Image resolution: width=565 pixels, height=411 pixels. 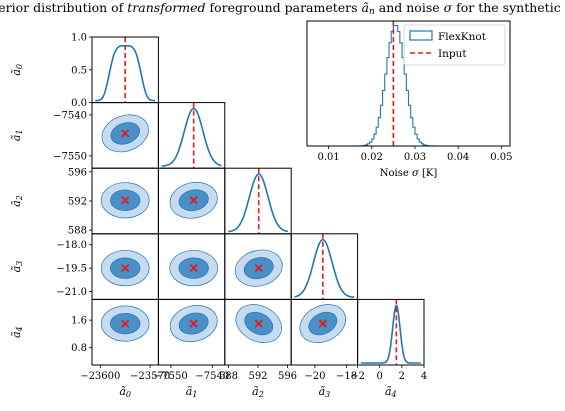 What do you see at coordinates (346, 376) in the screenshot?
I see `x-tick-label-3-1: −18` at bounding box center [346, 376].